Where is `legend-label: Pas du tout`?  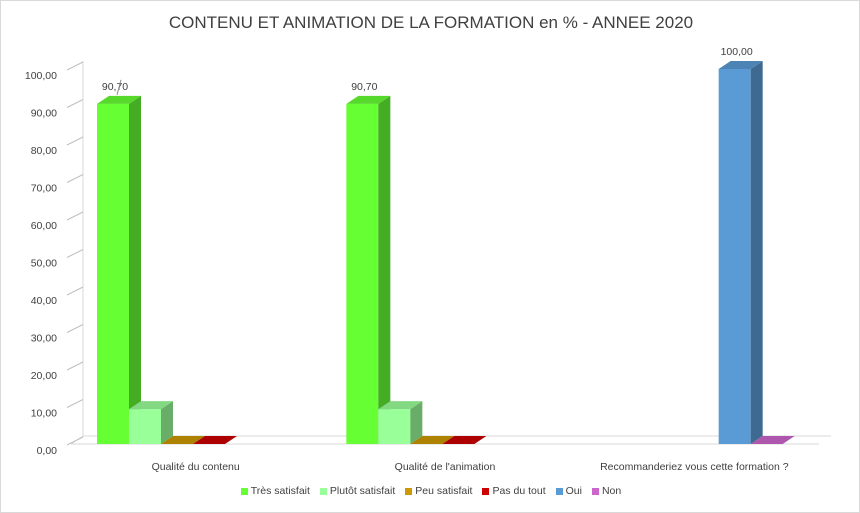
legend-label: Pas du tout is located at coordinates (519, 491).